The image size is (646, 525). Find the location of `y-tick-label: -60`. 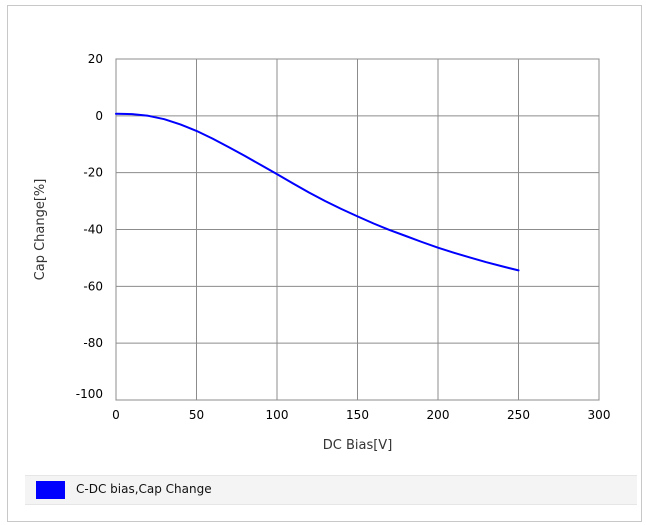

y-tick-label: -60 is located at coordinates (93, 286).